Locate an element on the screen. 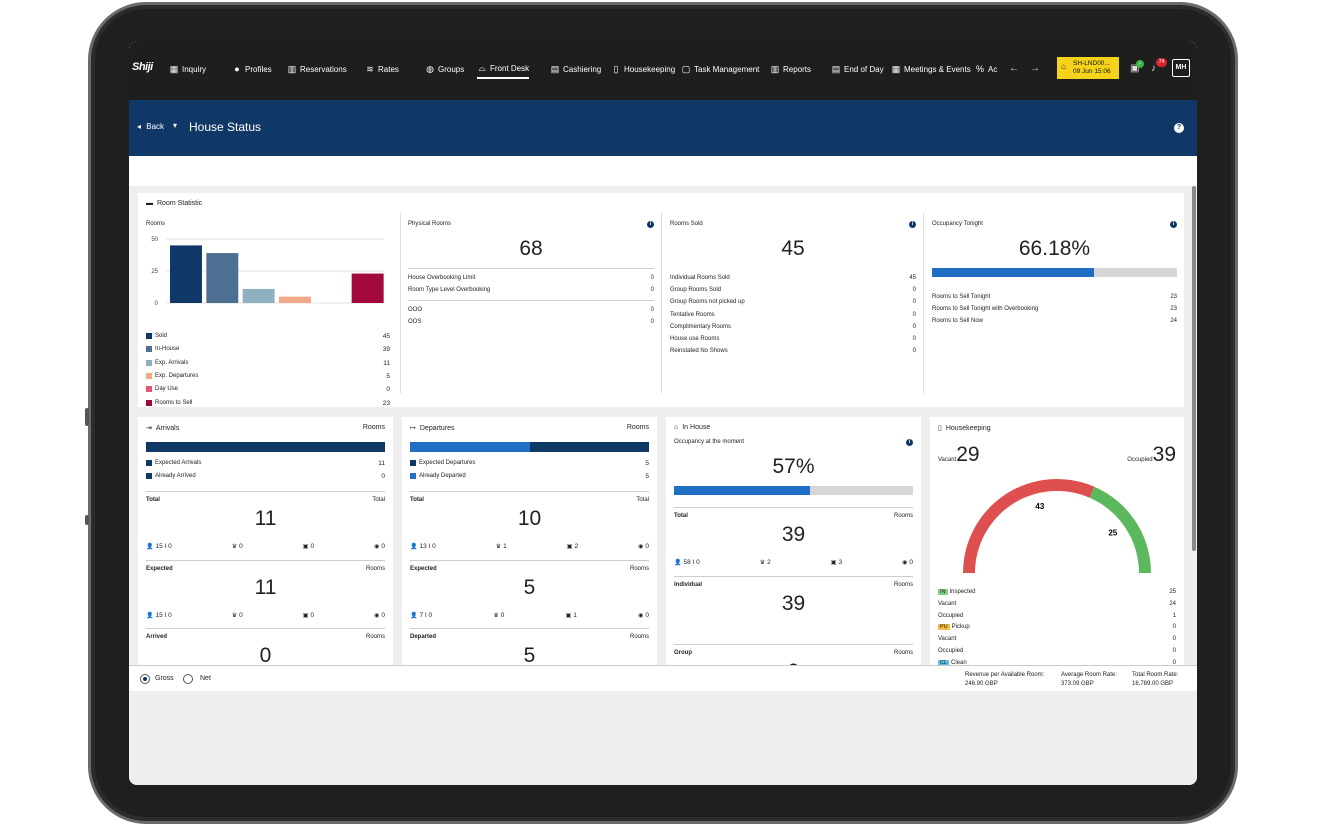  occupancy-row: Rooms to Sell Tonight with Overbooking 23 is located at coordinates (1054, 309).